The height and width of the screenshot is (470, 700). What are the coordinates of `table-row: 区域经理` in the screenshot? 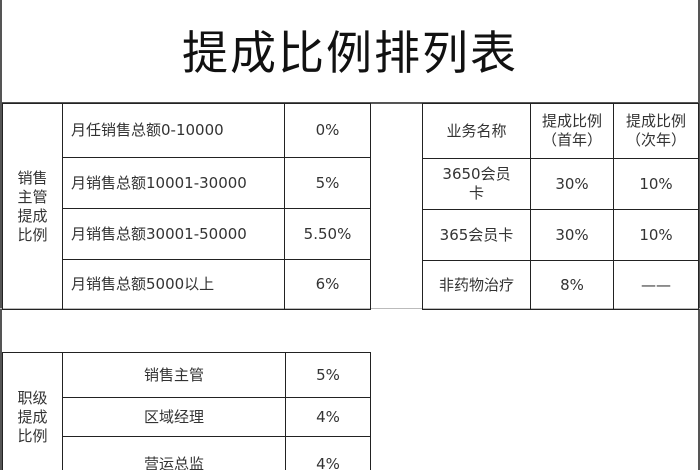 It's located at (174, 417).